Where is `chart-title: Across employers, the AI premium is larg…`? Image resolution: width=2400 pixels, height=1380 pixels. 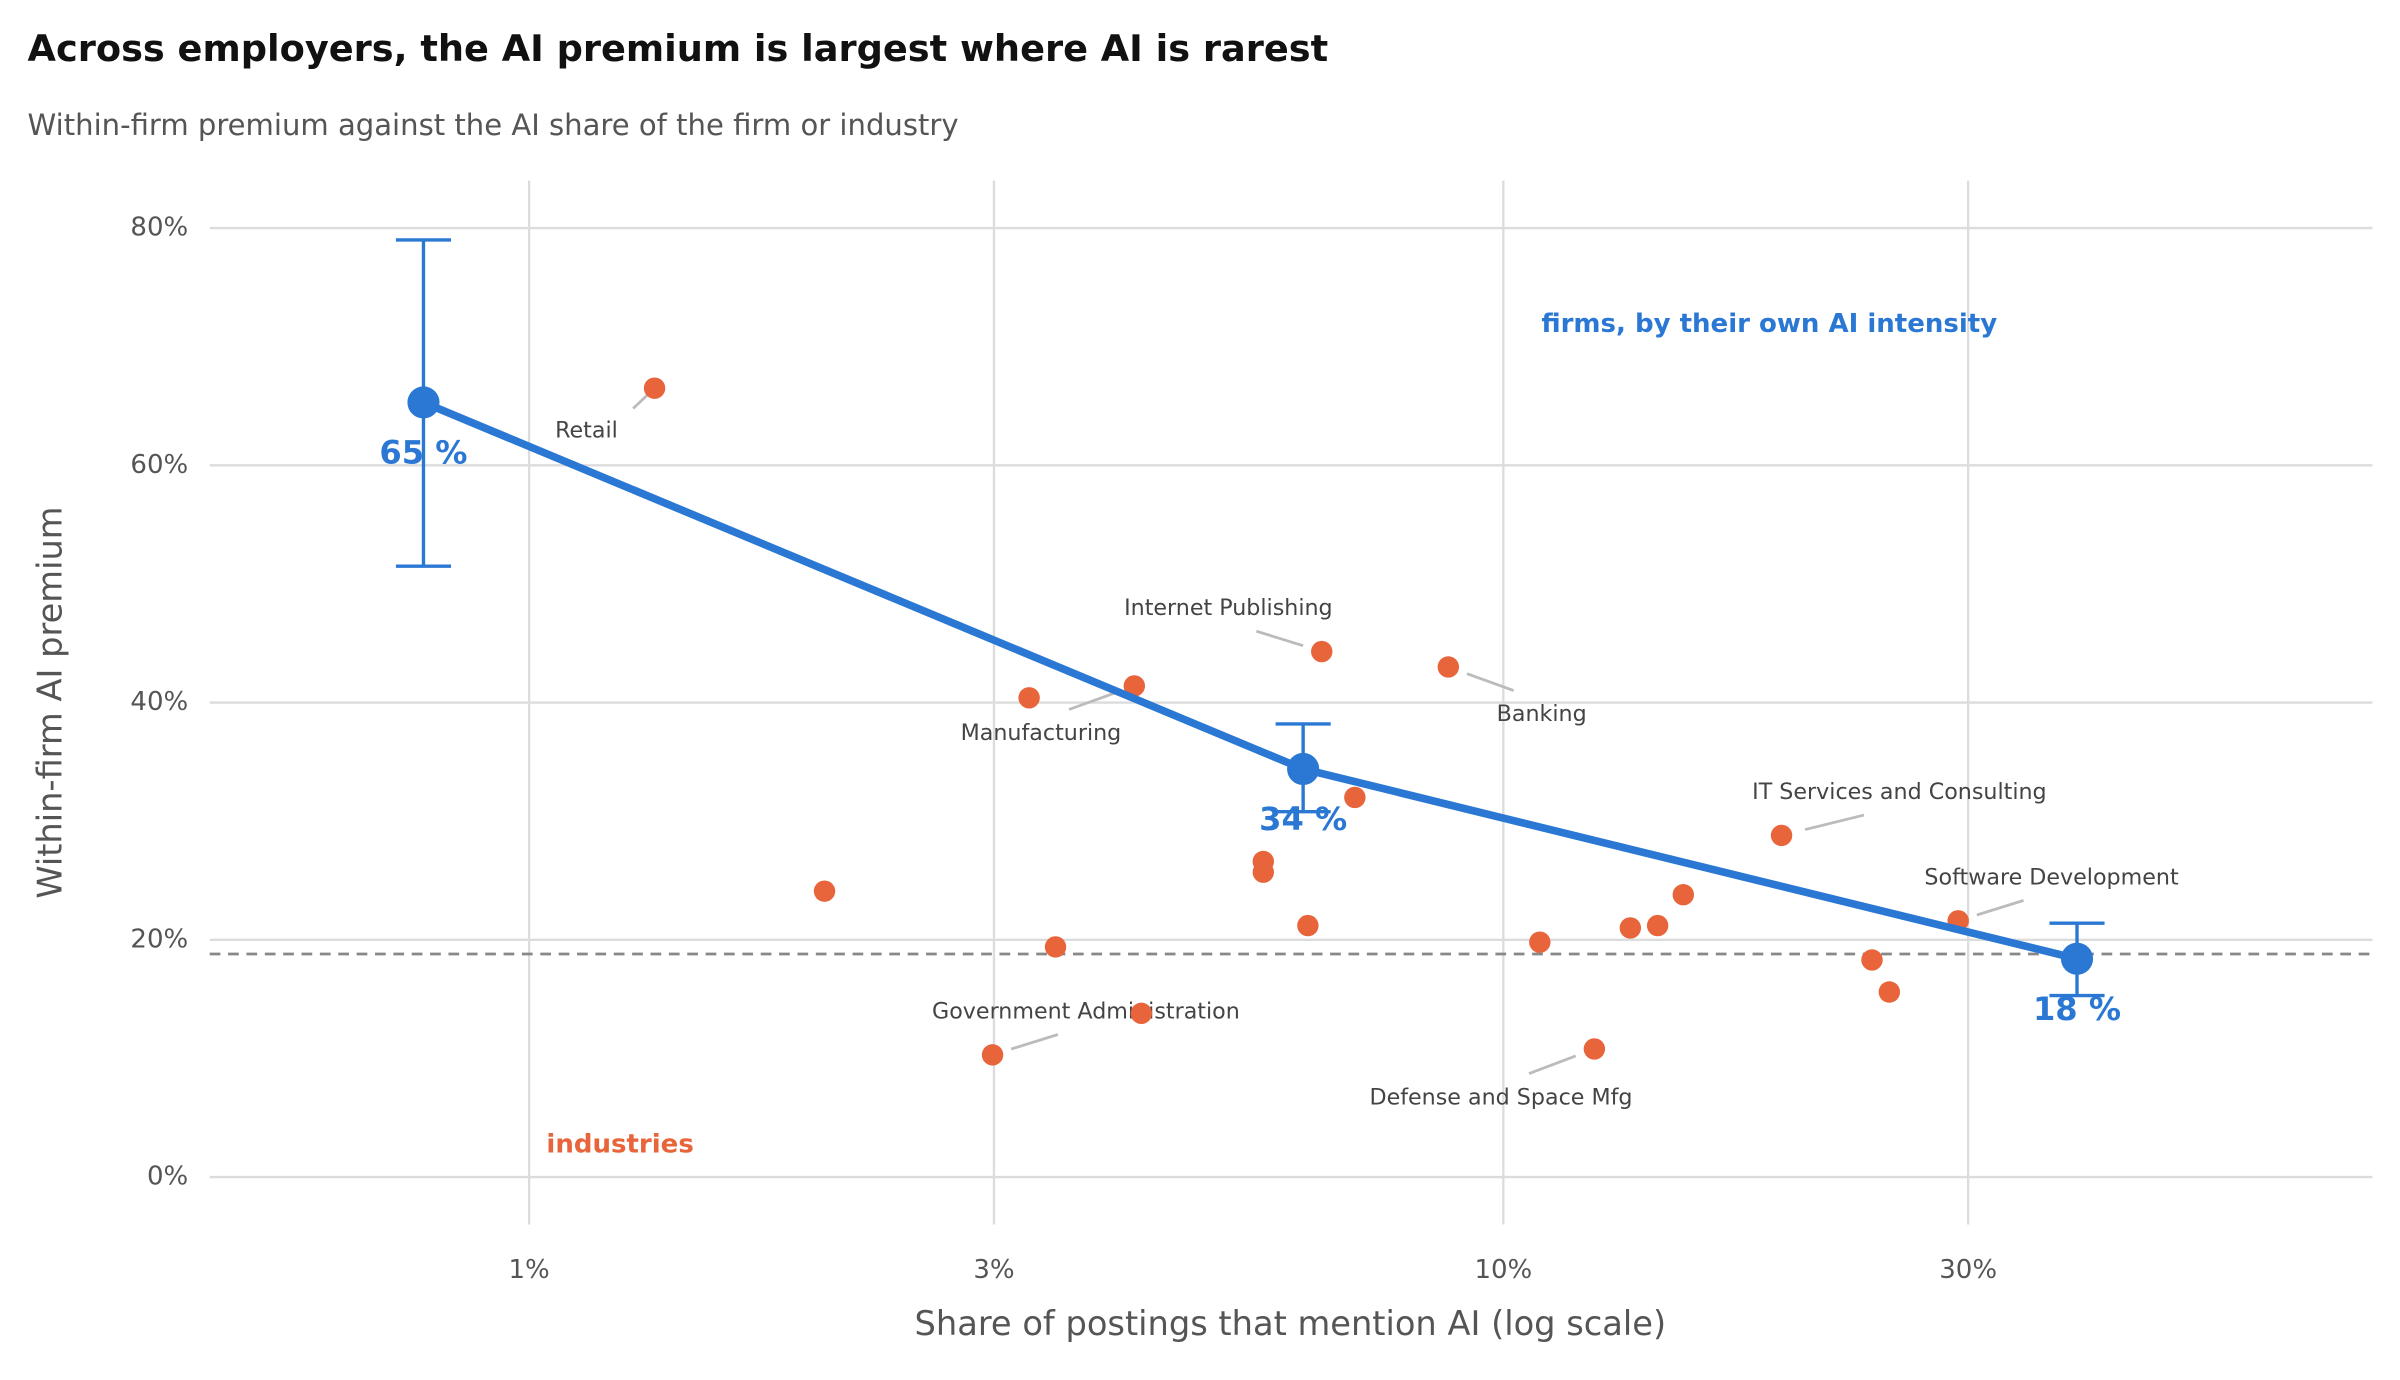 chart-title: Across employers, the AI premium is larg… is located at coordinates (678, 48).